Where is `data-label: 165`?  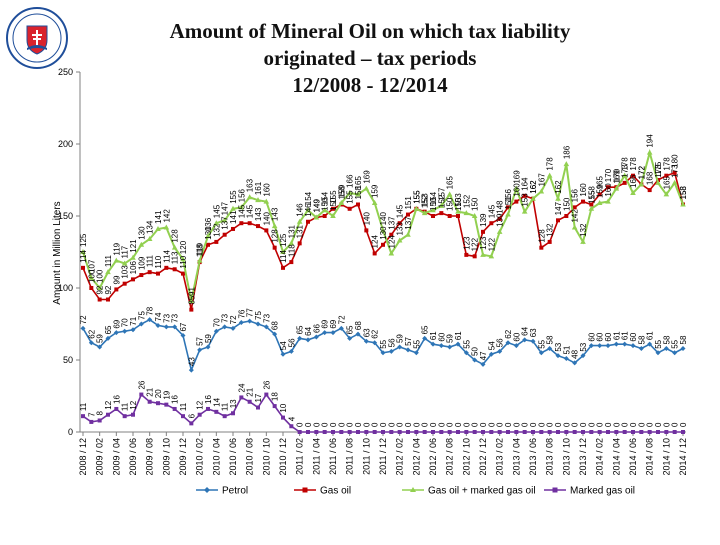 data-label: 165 is located at coordinates (450, 183).